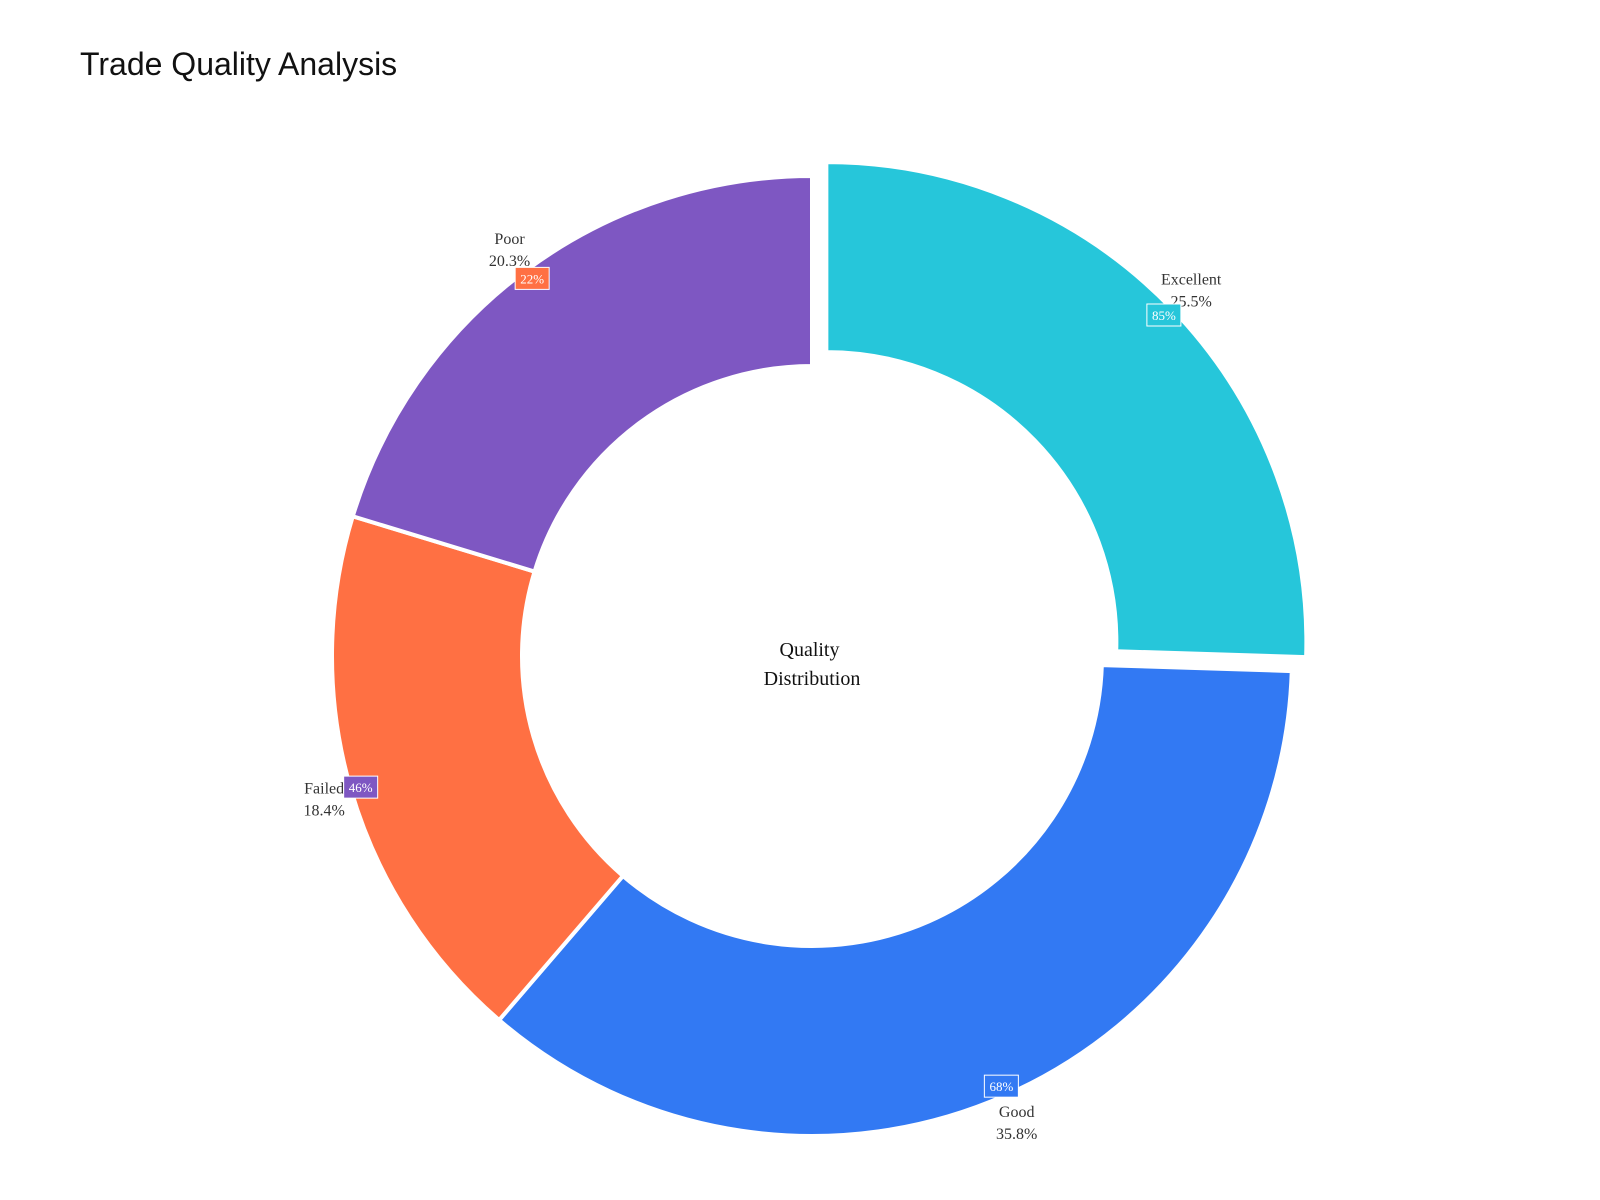 The image size is (1600, 1200). I want to click on annotation-good: 68%, so click(1001, 1086).